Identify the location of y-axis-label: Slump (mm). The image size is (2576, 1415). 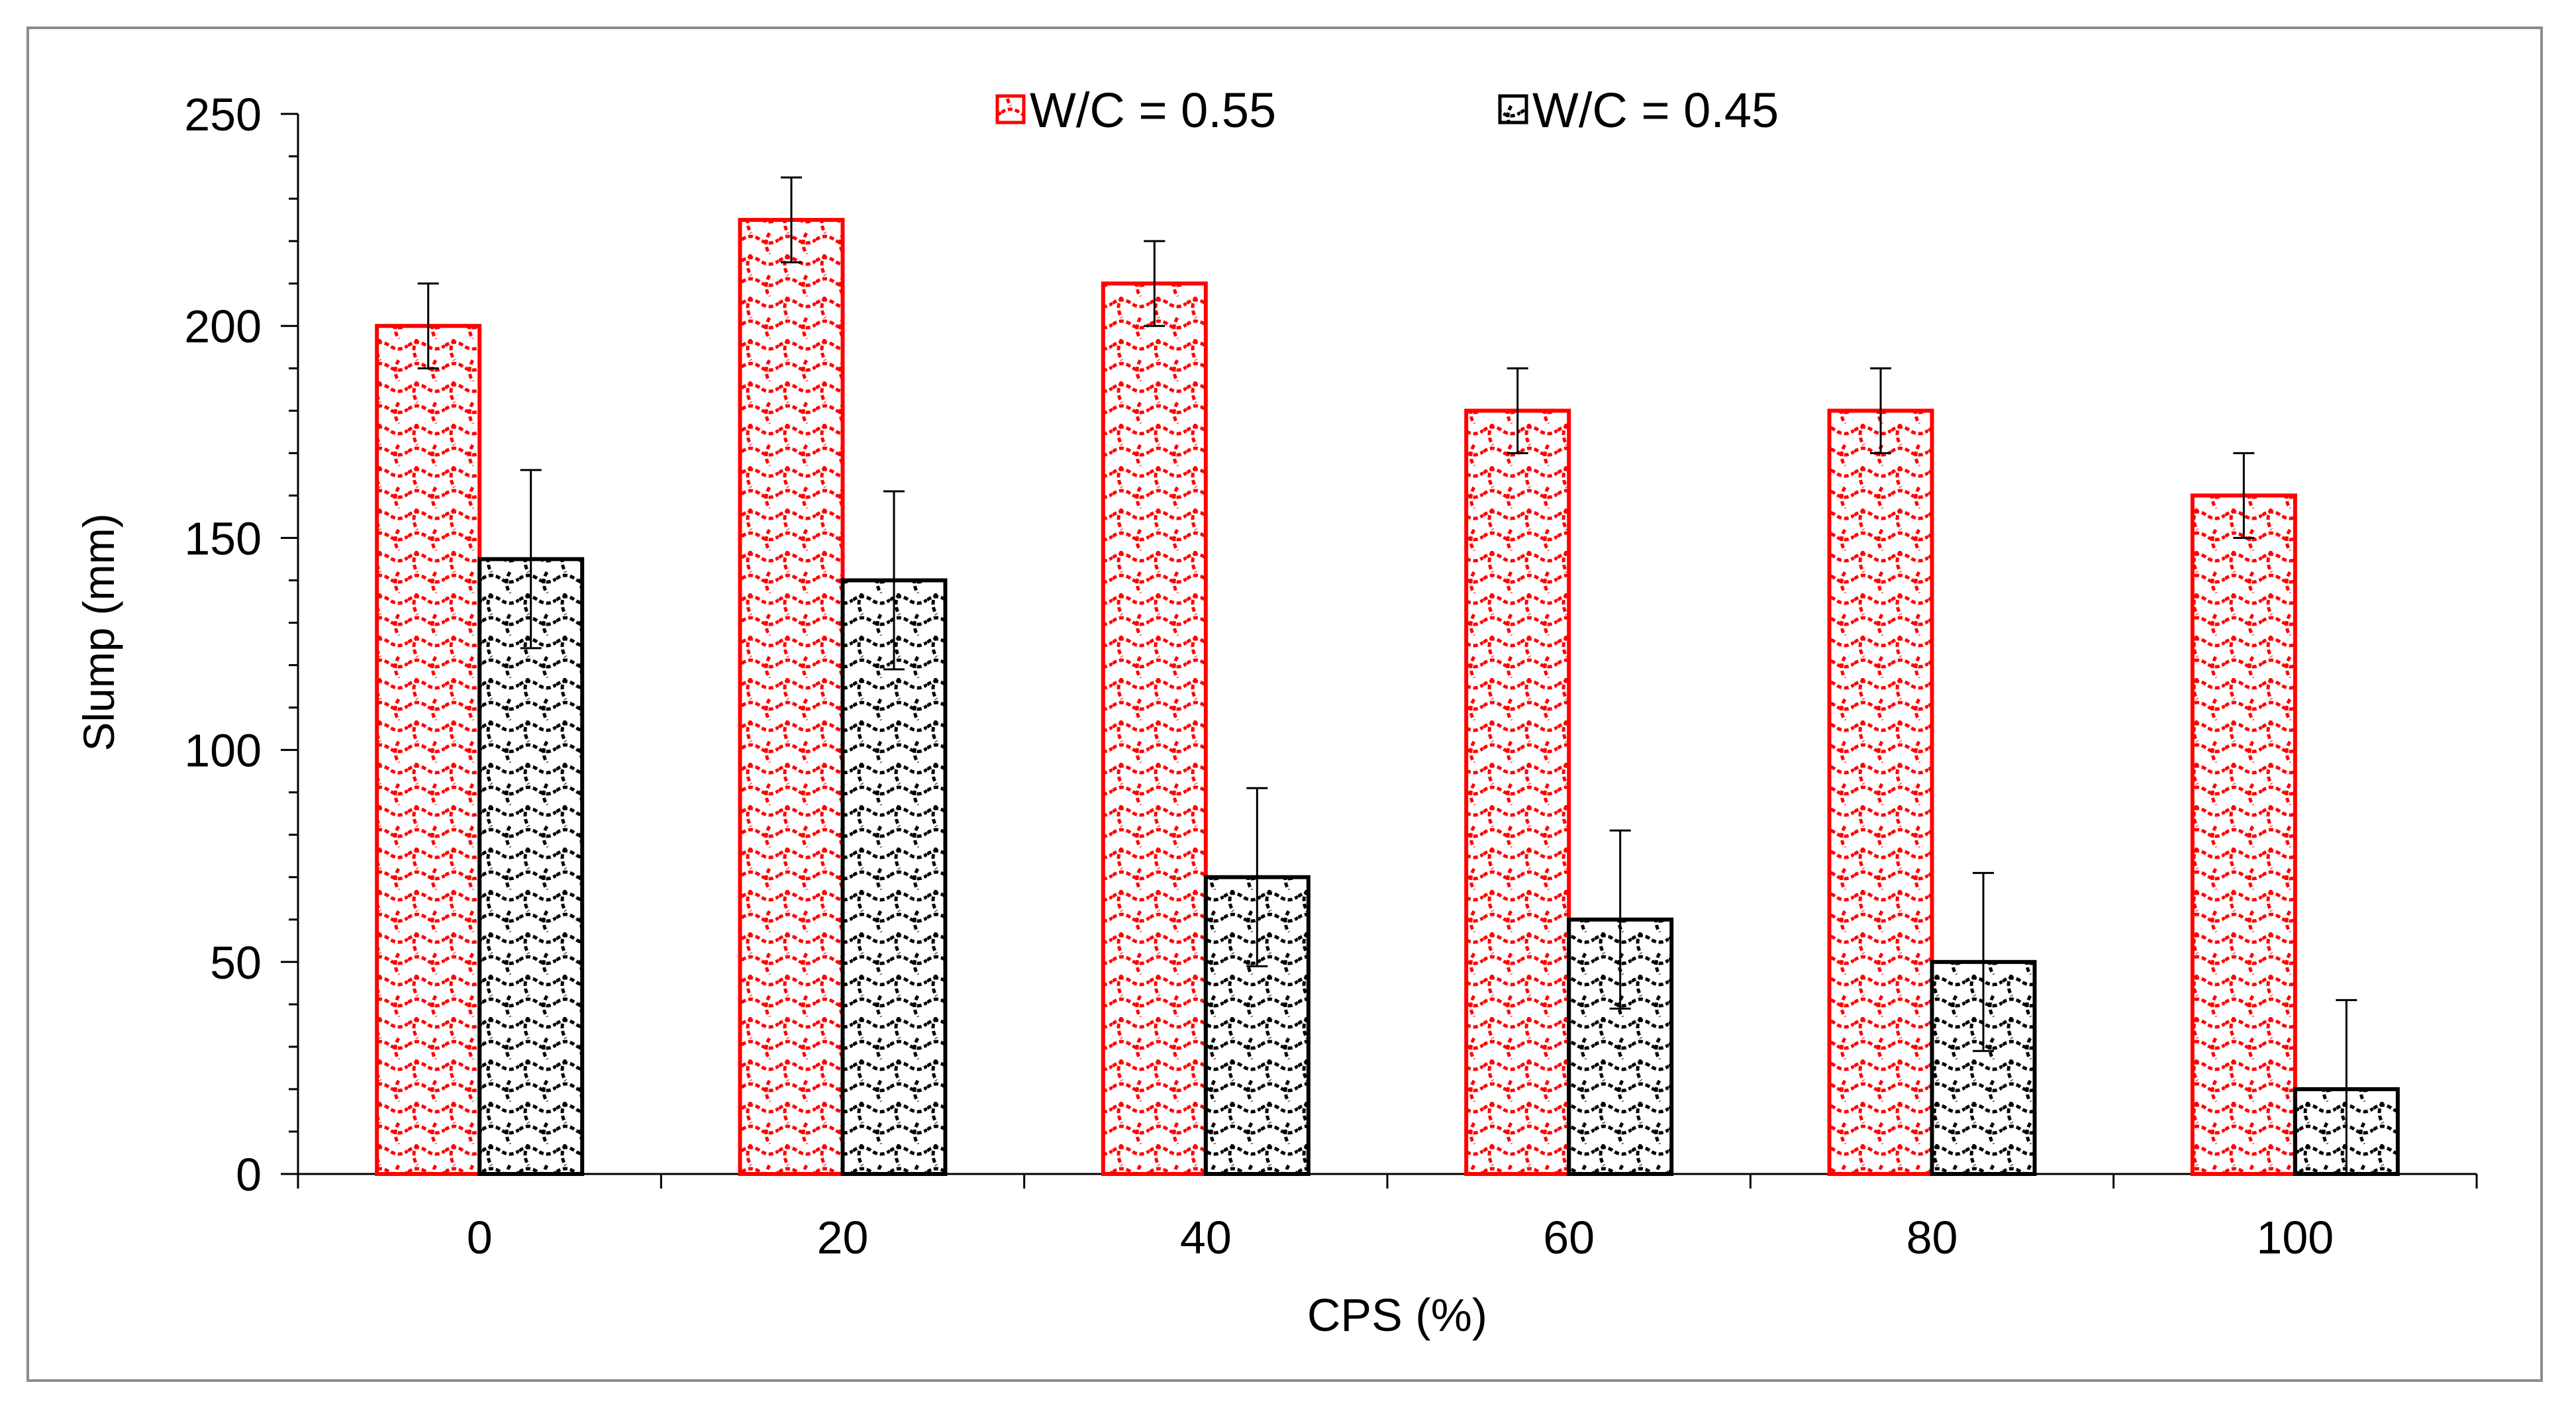
(98, 632).